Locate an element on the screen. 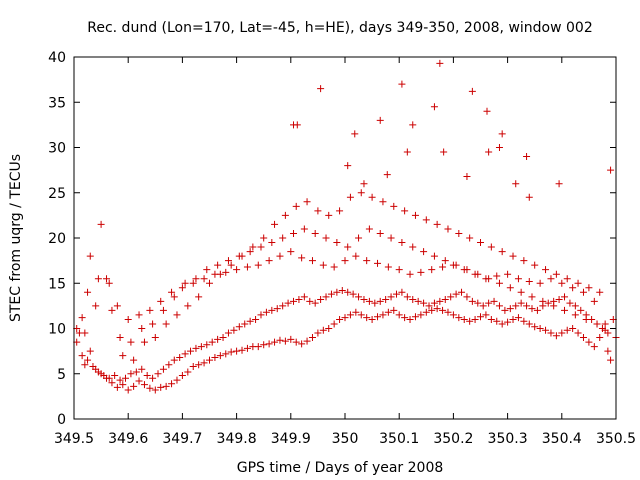  x-axis-label: GPS time / Days of year 2008 is located at coordinates (340, 468).